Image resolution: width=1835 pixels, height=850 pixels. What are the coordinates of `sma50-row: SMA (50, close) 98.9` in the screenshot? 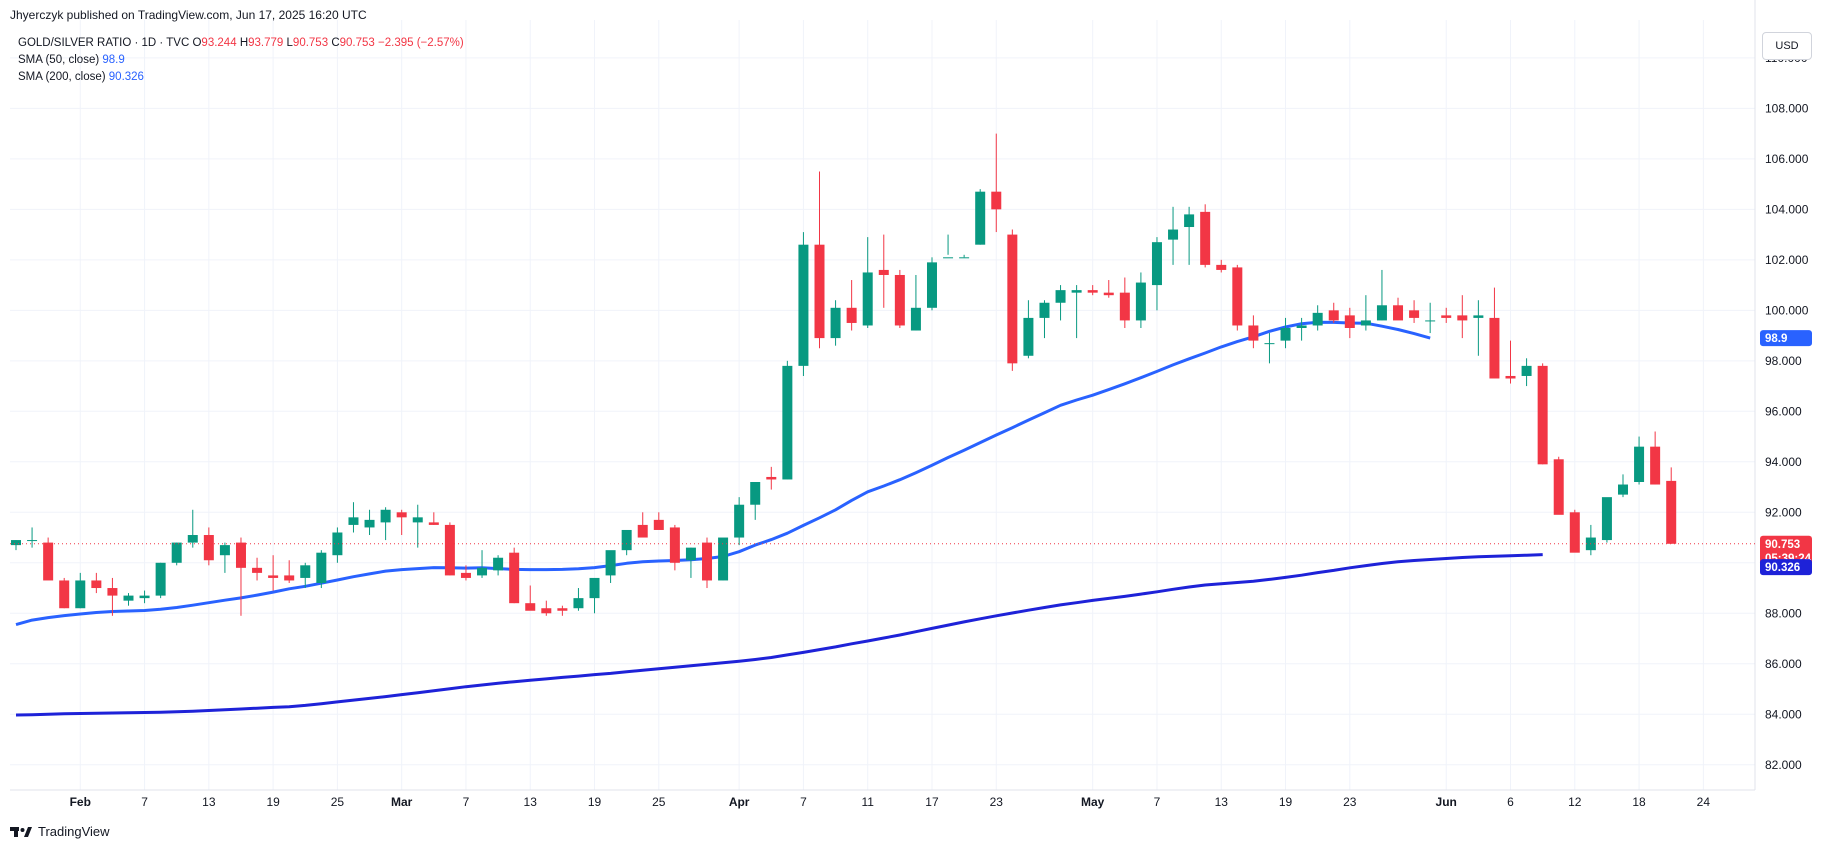 It's located at (241, 60).